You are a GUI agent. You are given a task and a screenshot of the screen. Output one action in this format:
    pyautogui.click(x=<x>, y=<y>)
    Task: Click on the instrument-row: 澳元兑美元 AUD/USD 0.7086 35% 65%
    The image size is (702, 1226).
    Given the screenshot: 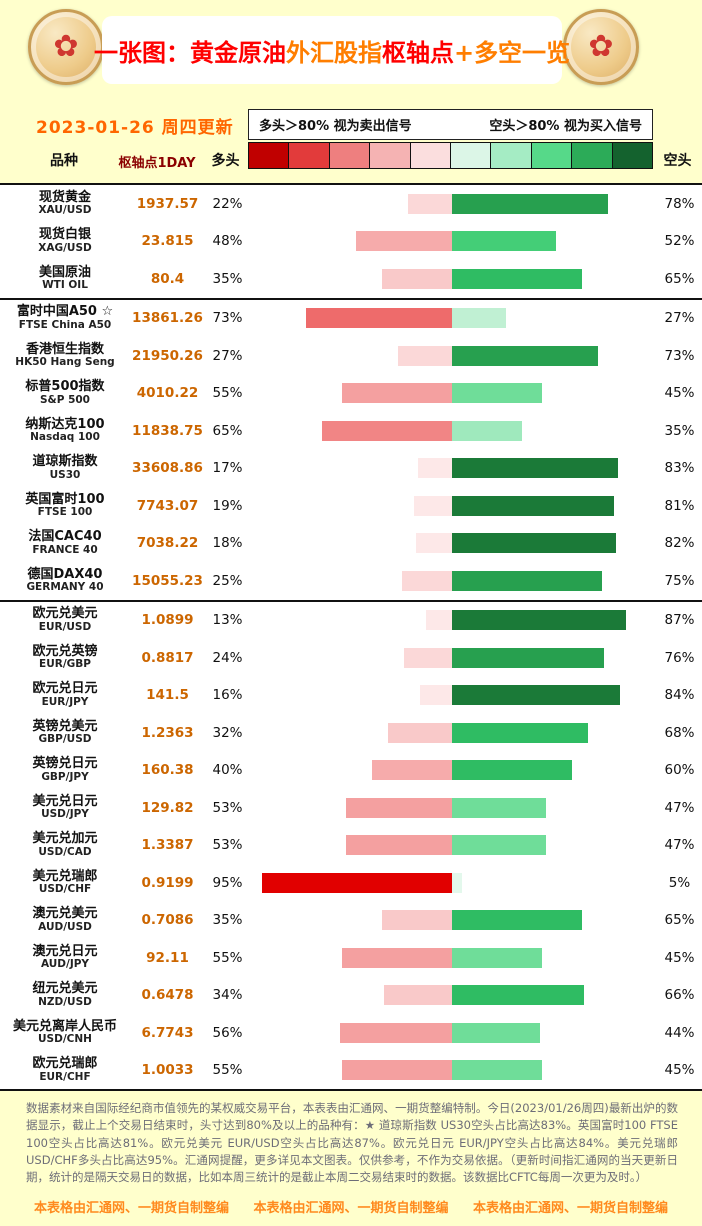 What is the action you would take?
    pyautogui.click(x=351, y=921)
    